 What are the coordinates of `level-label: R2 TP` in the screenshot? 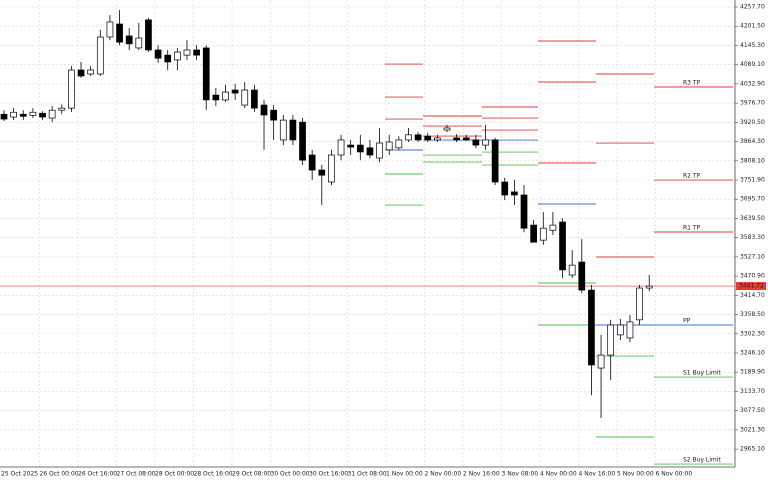 It's located at (692, 176).